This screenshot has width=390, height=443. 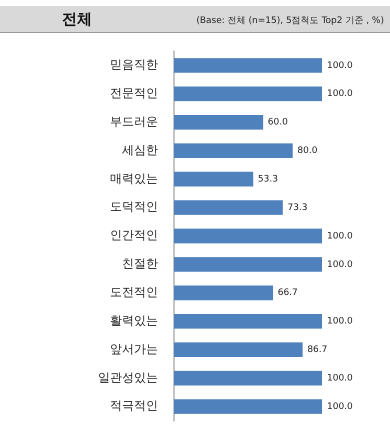 What do you see at coordinates (77, 19) in the screenshot?
I see `chart-title: 전체` at bounding box center [77, 19].